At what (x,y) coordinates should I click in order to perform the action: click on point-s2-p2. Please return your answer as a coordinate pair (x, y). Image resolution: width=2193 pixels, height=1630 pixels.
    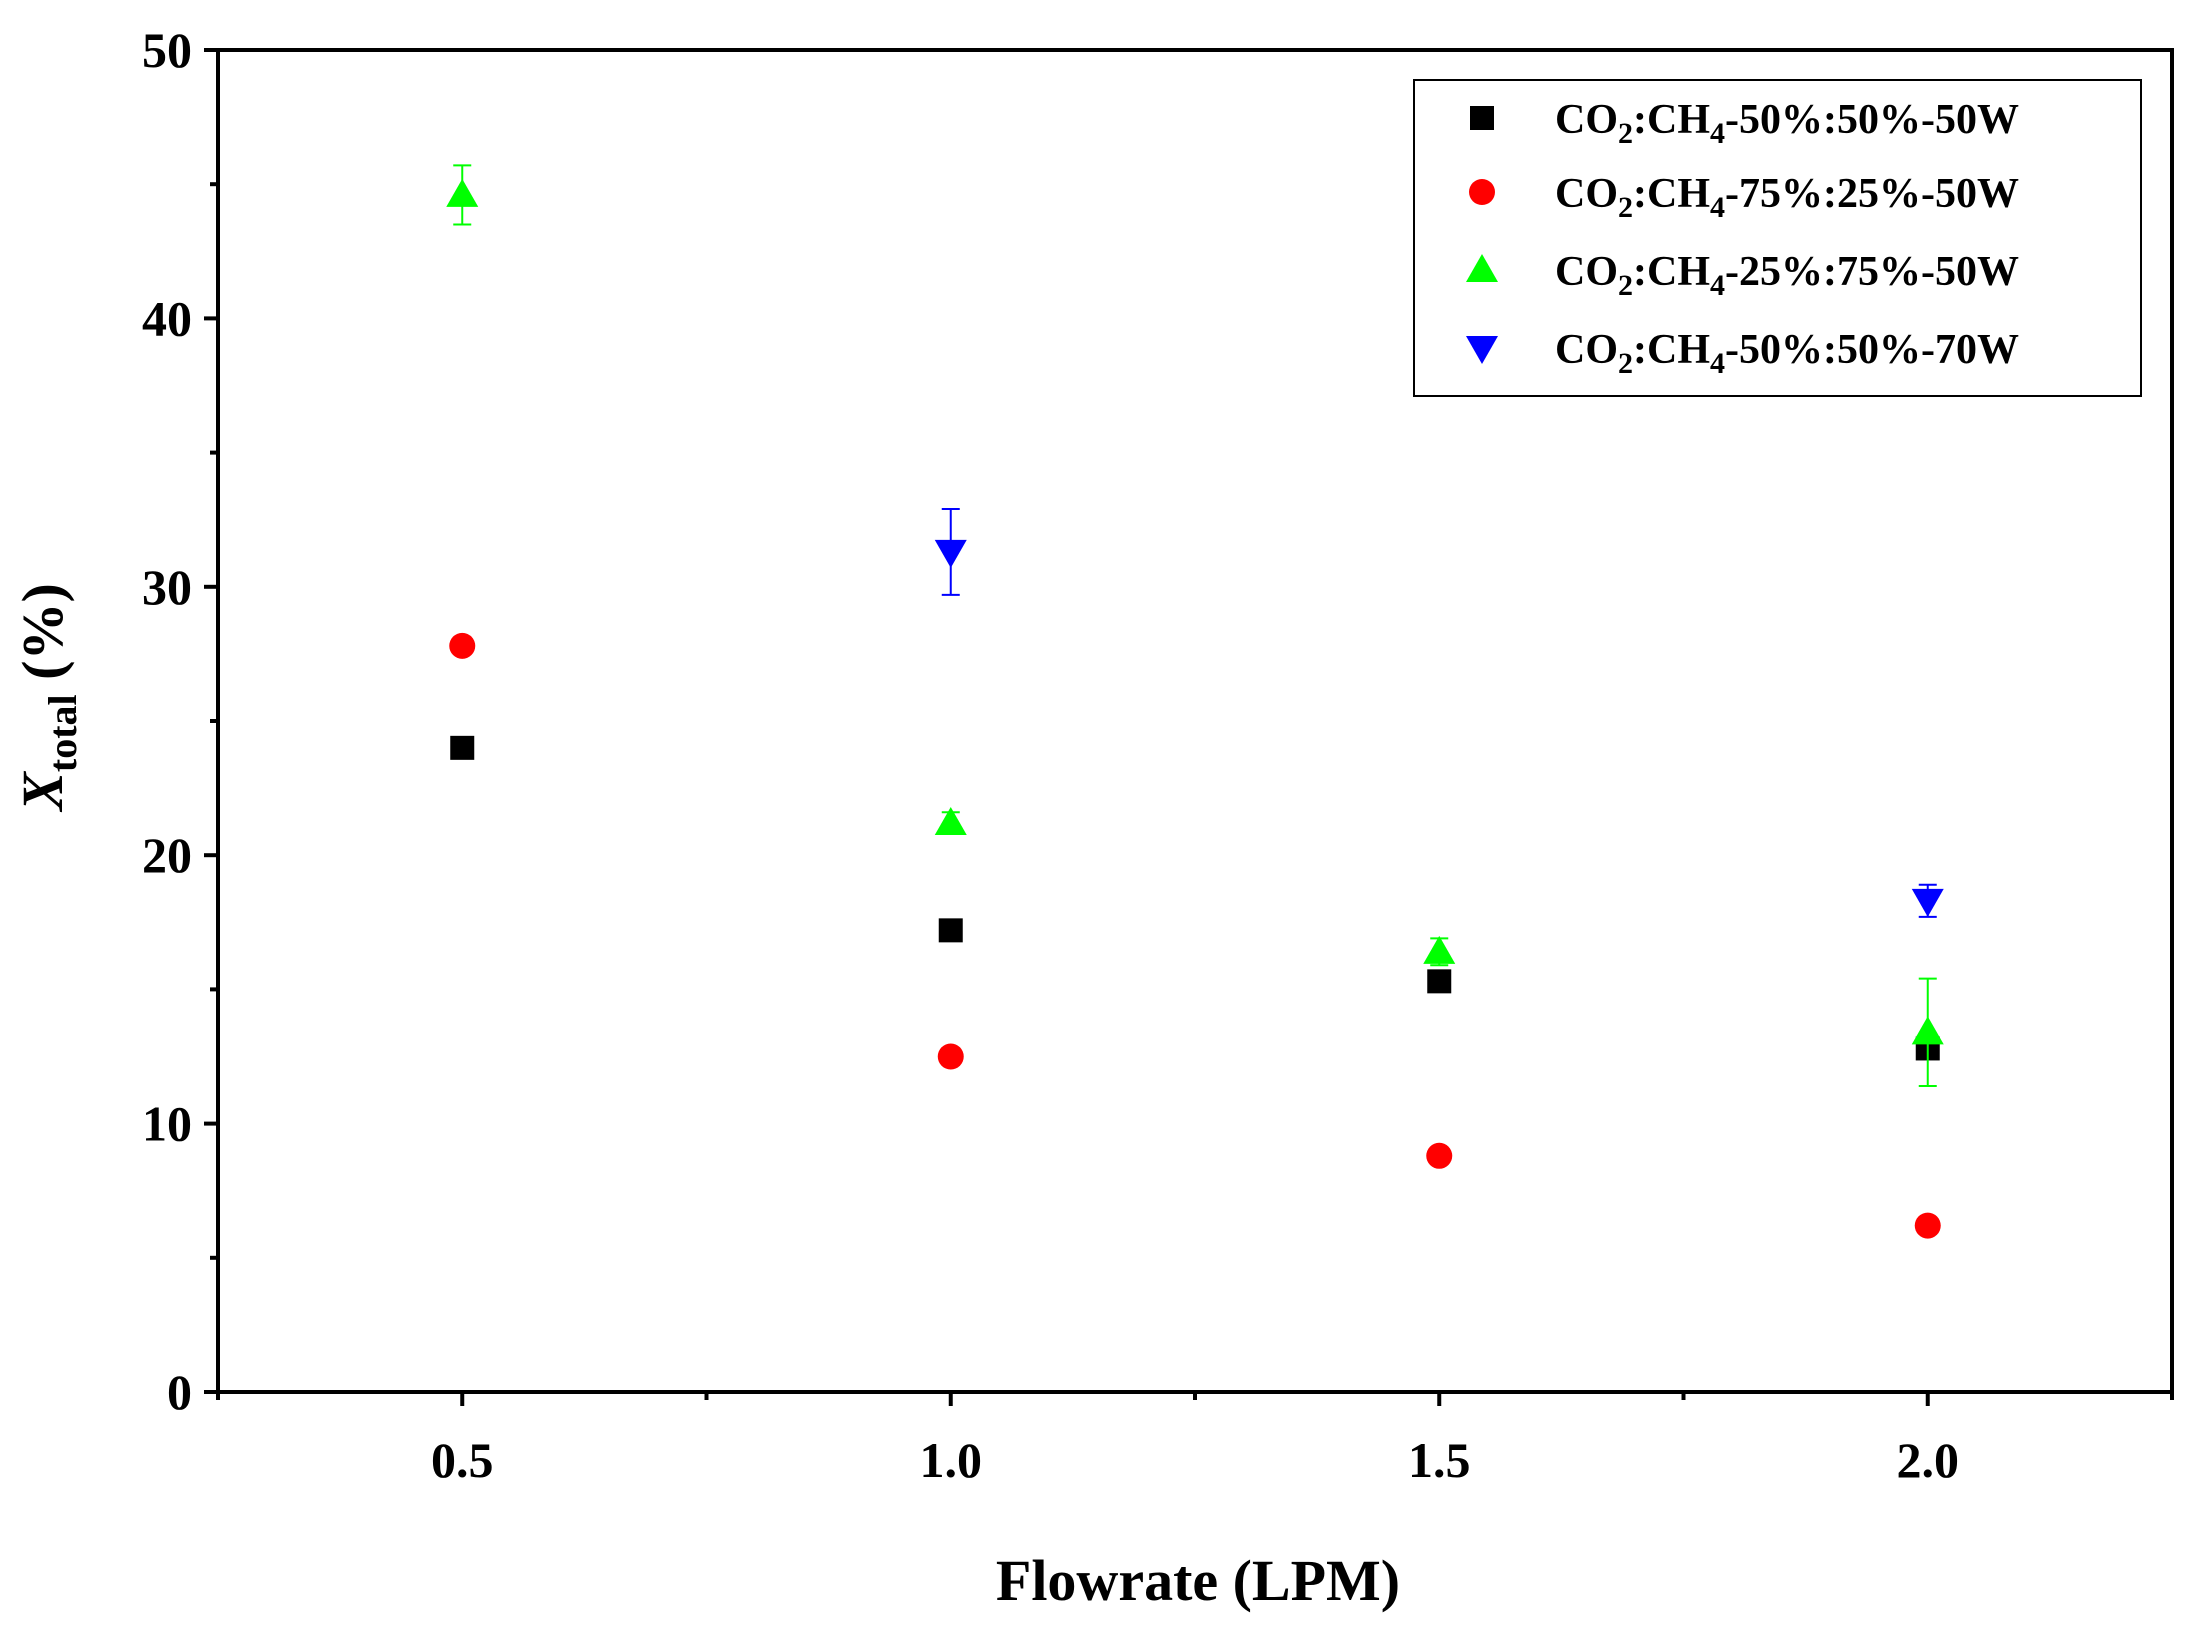
    Looking at the image, I should click on (950, 1056).